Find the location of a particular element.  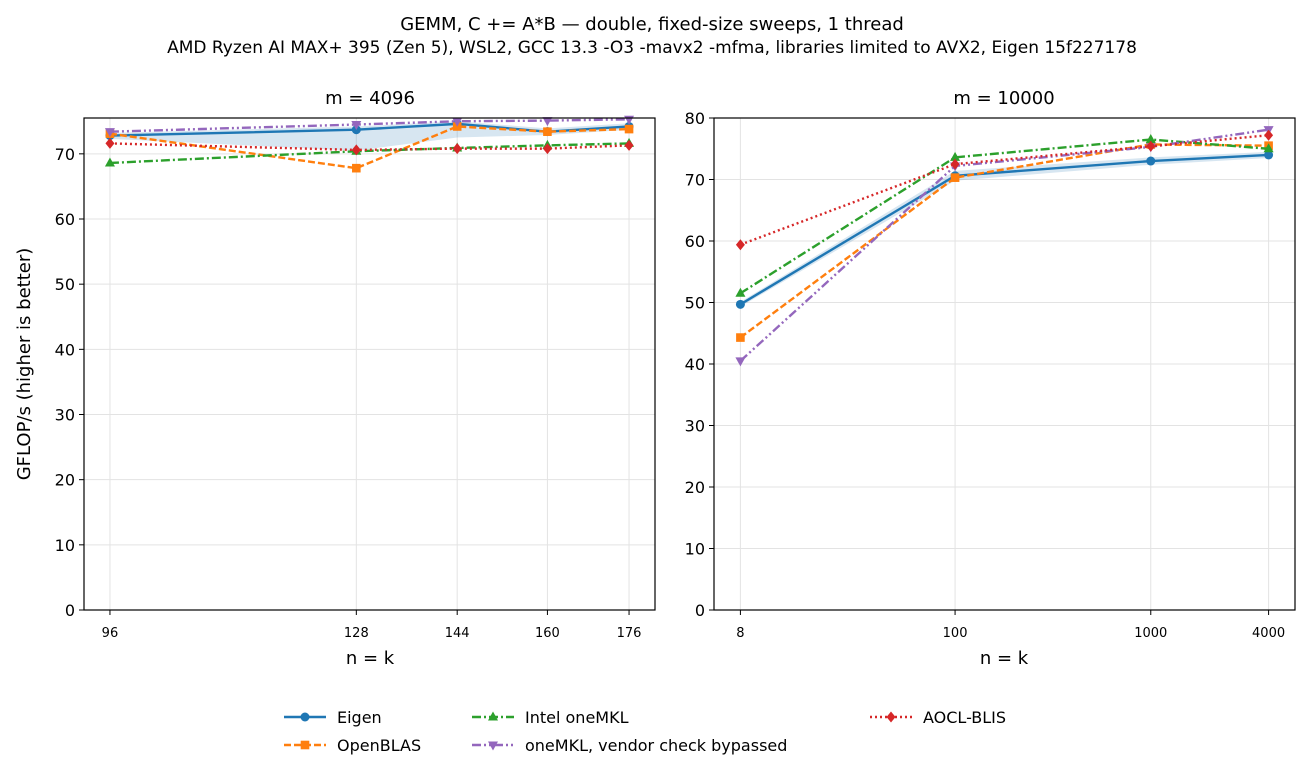

y-axis-label: GFLOP/s (higher is better) is located at coordinates (24, 364).